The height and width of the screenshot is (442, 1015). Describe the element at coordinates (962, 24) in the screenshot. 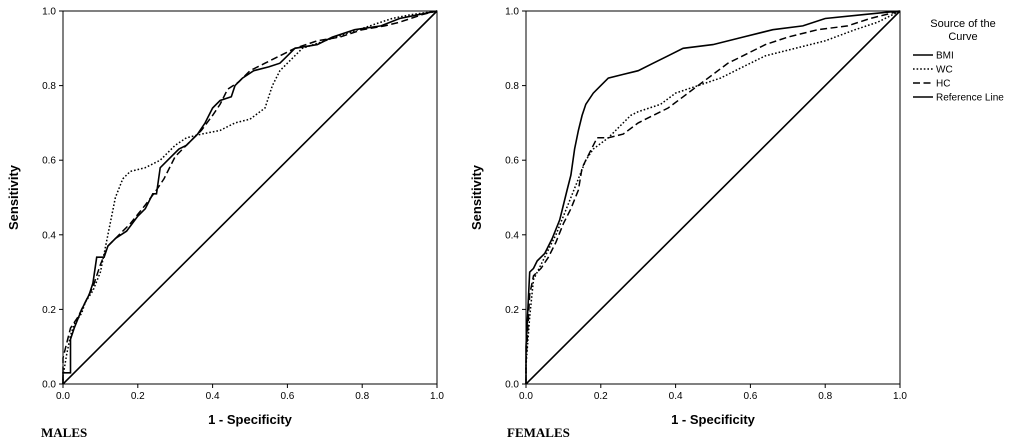

I see `legend-title-line1: Source of the` at that location.